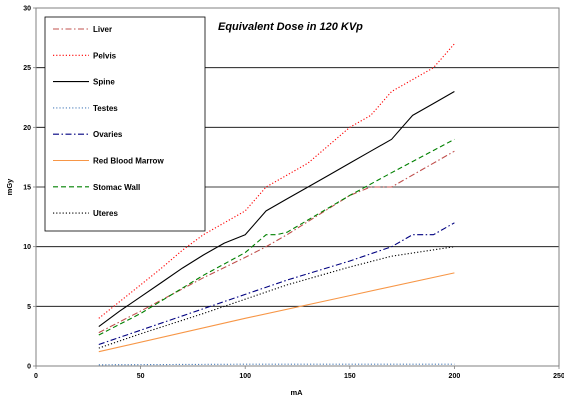 The height and width of the screenshot is (399, 564). Describe the element at coordinates (105, 108) in the screenshot. I see `legend-label: Testes` at that location.